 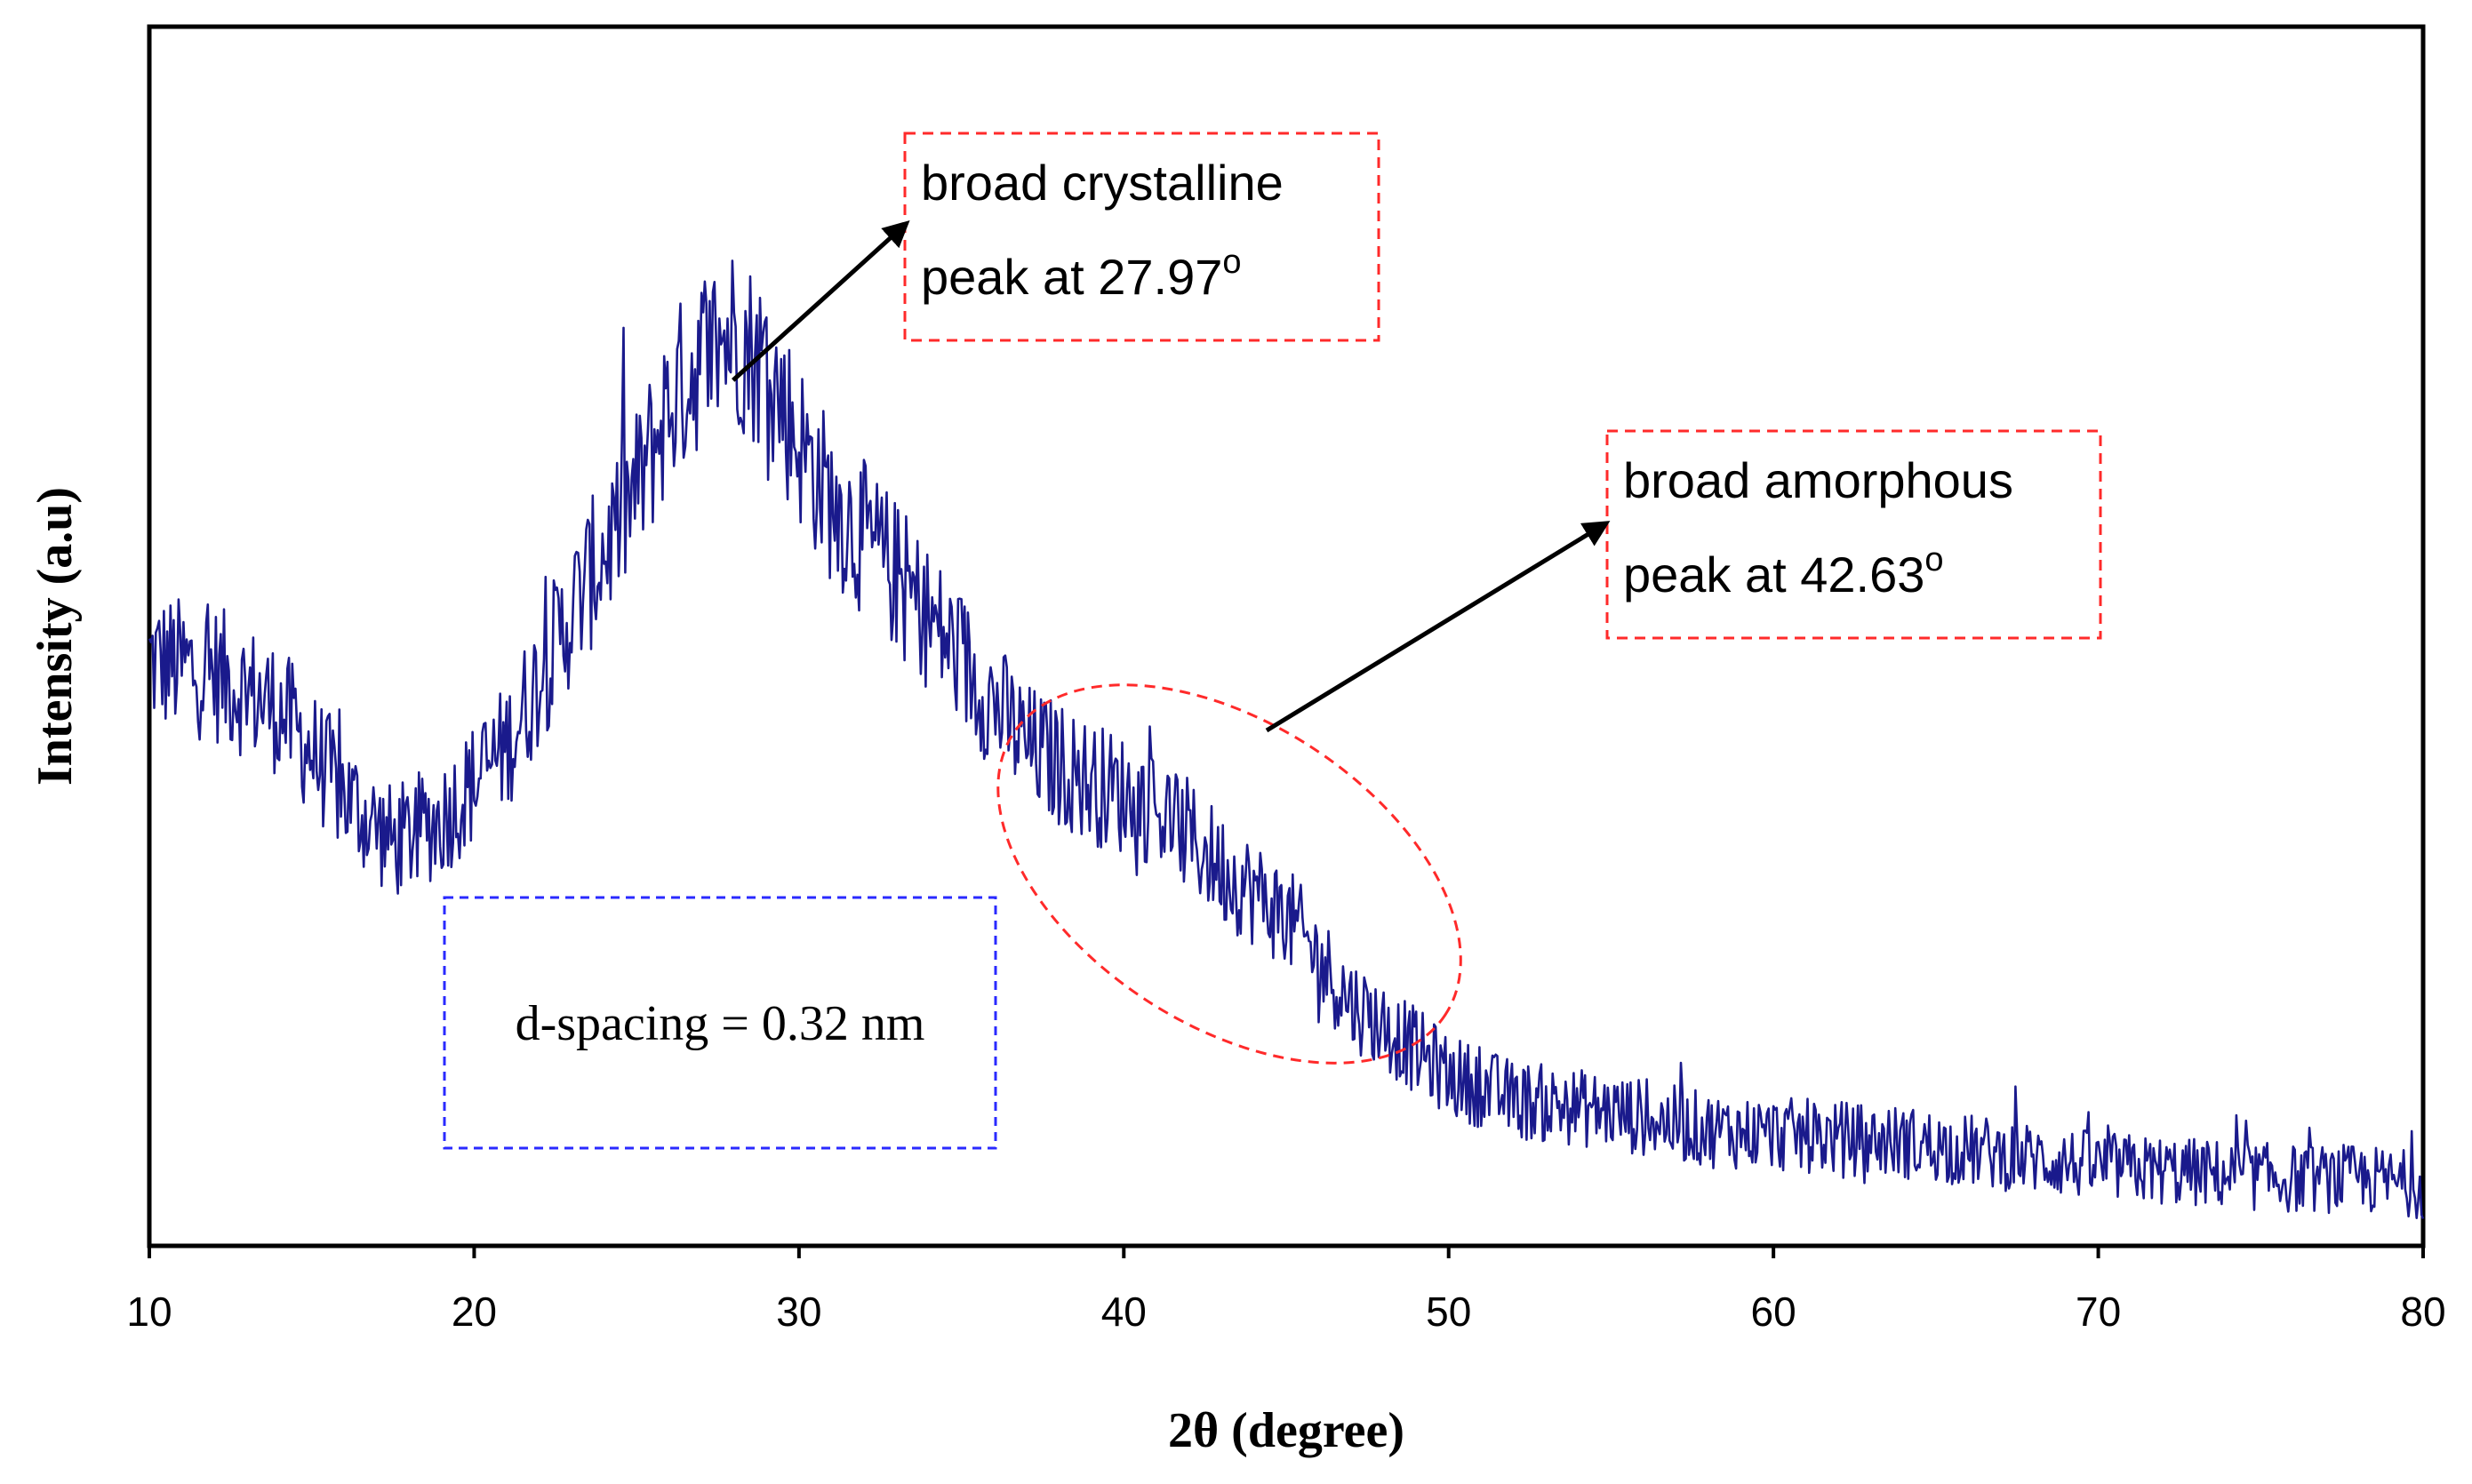 What do you see at coordinates (1773, 1312) in the screenshot?
I see `x-tick-label-60: 60` at bounding box center [1773, 1312].